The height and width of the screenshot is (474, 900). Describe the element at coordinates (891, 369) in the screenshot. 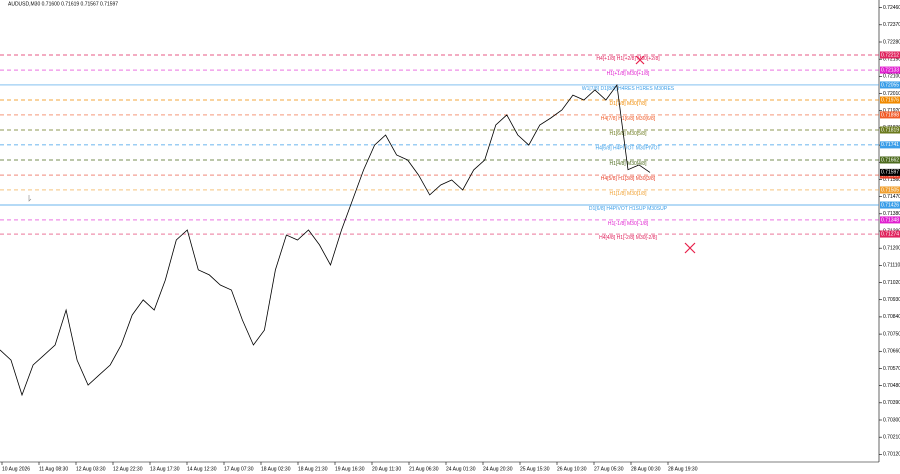

I see `y-tick-label: 0.70570` at that location.